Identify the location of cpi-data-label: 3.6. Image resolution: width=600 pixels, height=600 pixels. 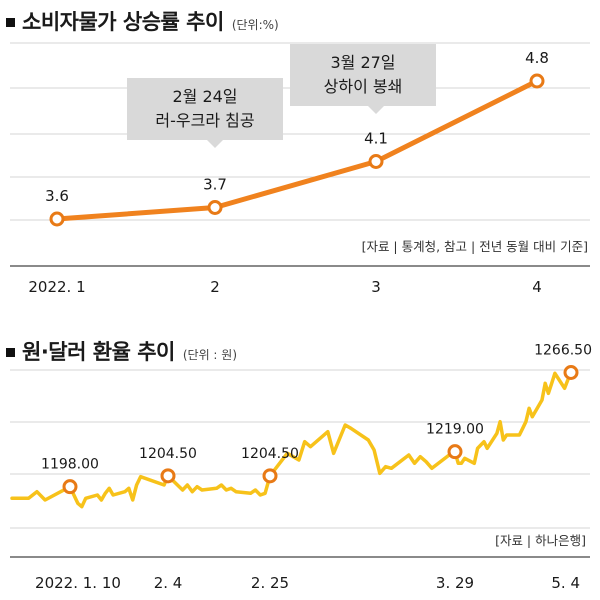
(57, 196).